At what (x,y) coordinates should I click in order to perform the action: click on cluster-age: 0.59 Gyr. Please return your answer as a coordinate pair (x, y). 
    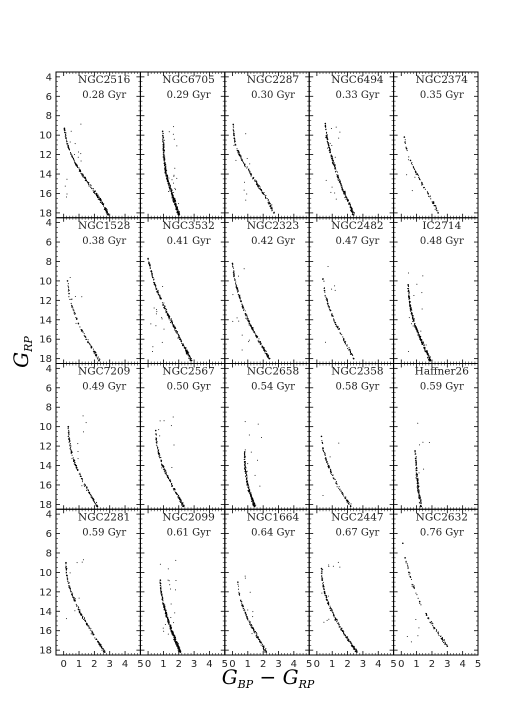
    Looking at the image, I should click on (442, 387).